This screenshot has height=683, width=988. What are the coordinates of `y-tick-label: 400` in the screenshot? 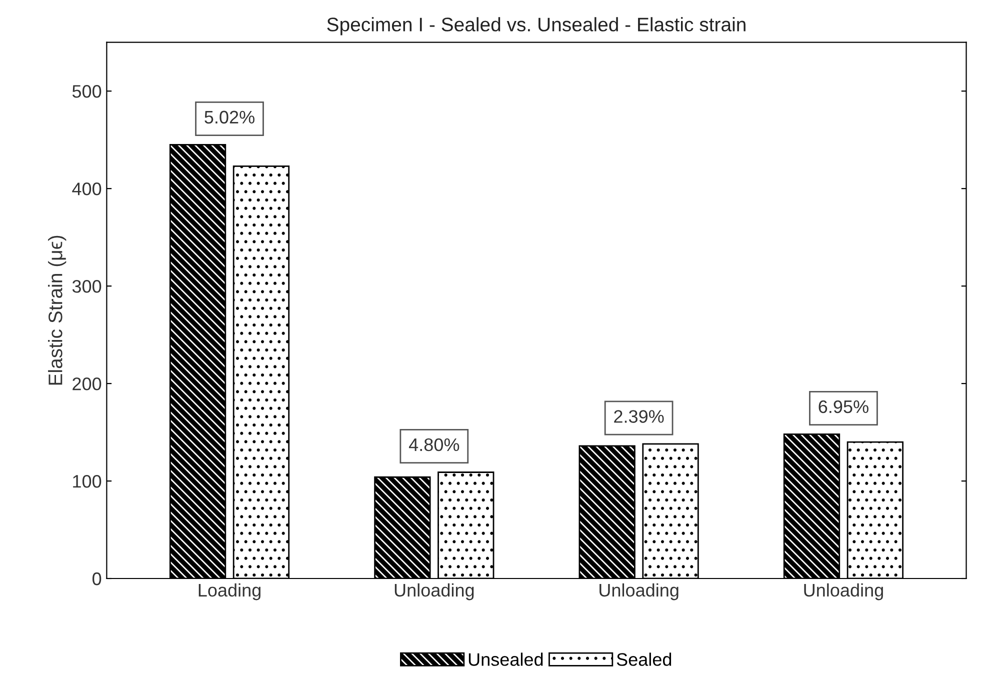 It's located at (87, 189).